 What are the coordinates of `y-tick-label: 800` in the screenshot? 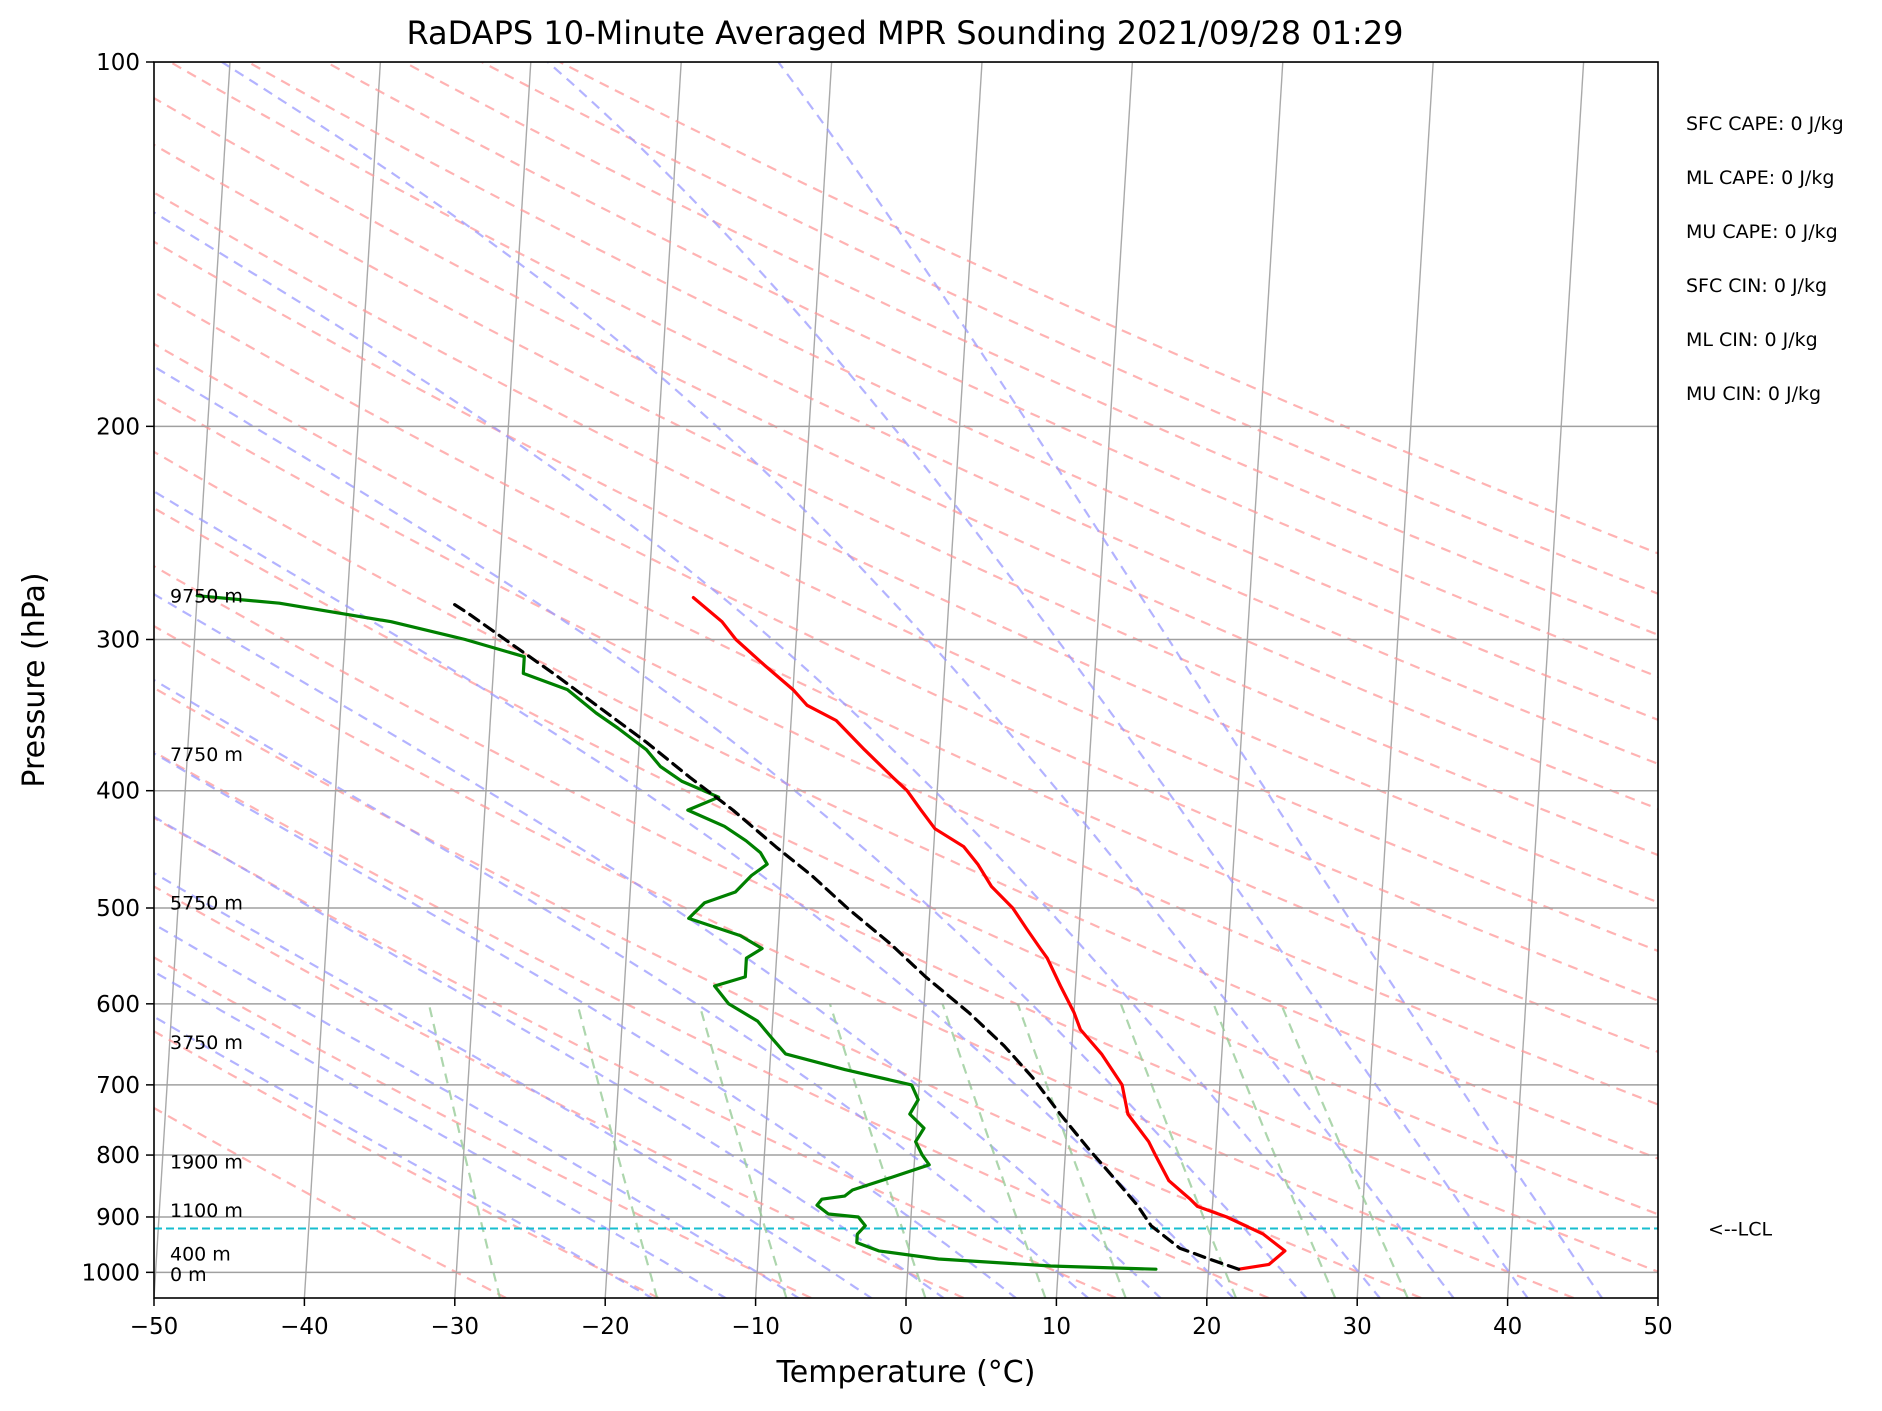 It's located at (118, 1156).